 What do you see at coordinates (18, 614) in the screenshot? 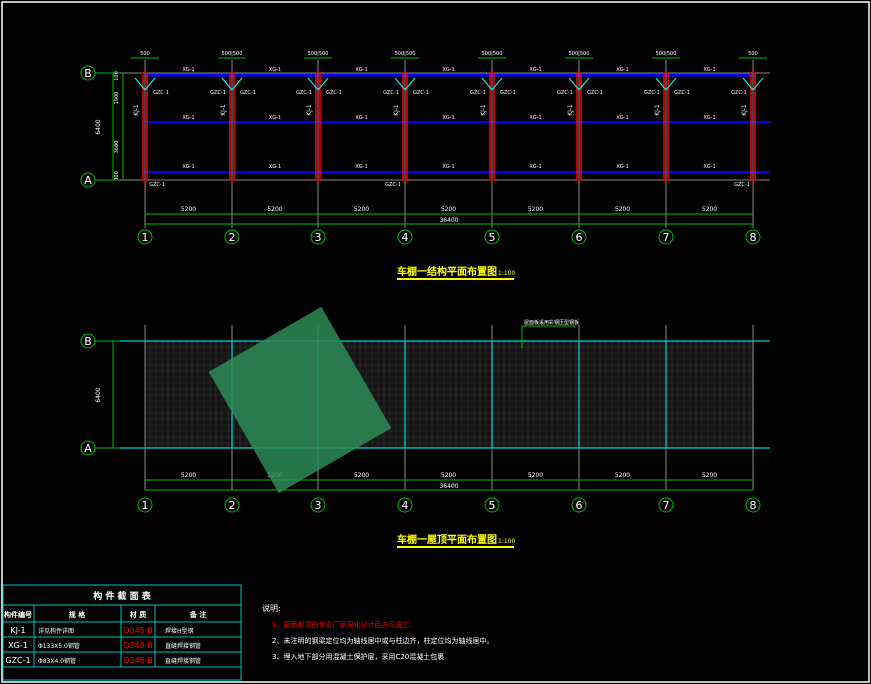
I see `table-header: 构件编号` at bounding box center [18, 614].